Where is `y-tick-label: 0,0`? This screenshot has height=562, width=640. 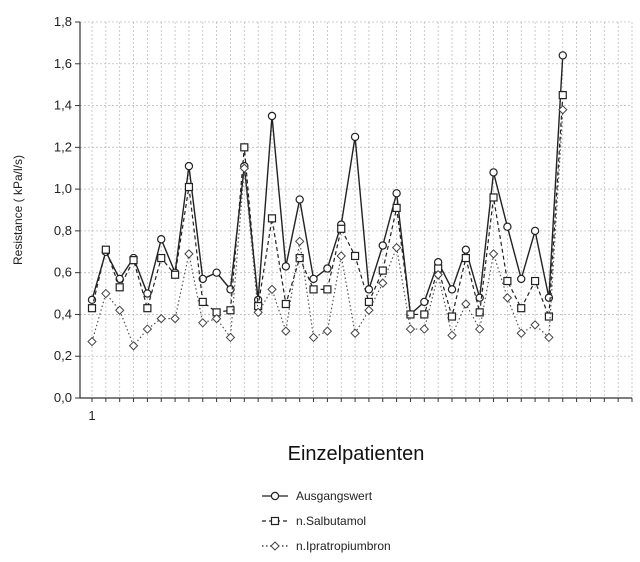 y-tick-label: 0,0 is located at coordinates (63, 397).